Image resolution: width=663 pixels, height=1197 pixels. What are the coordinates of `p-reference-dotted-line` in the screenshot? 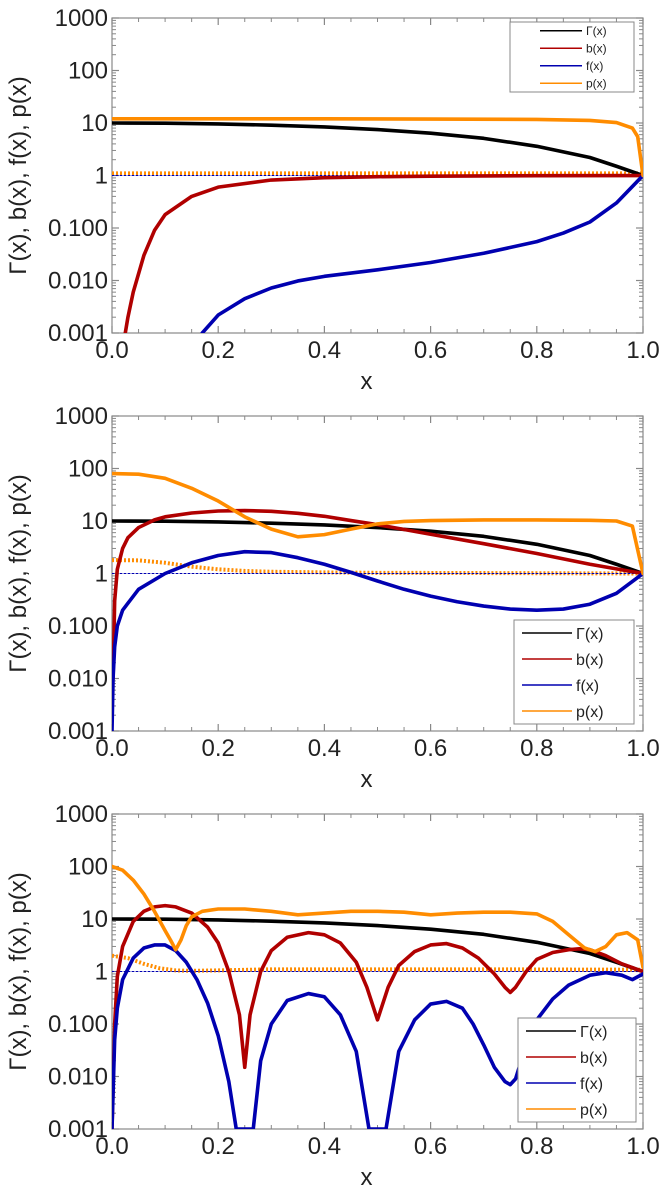 It's located at (377, 567).